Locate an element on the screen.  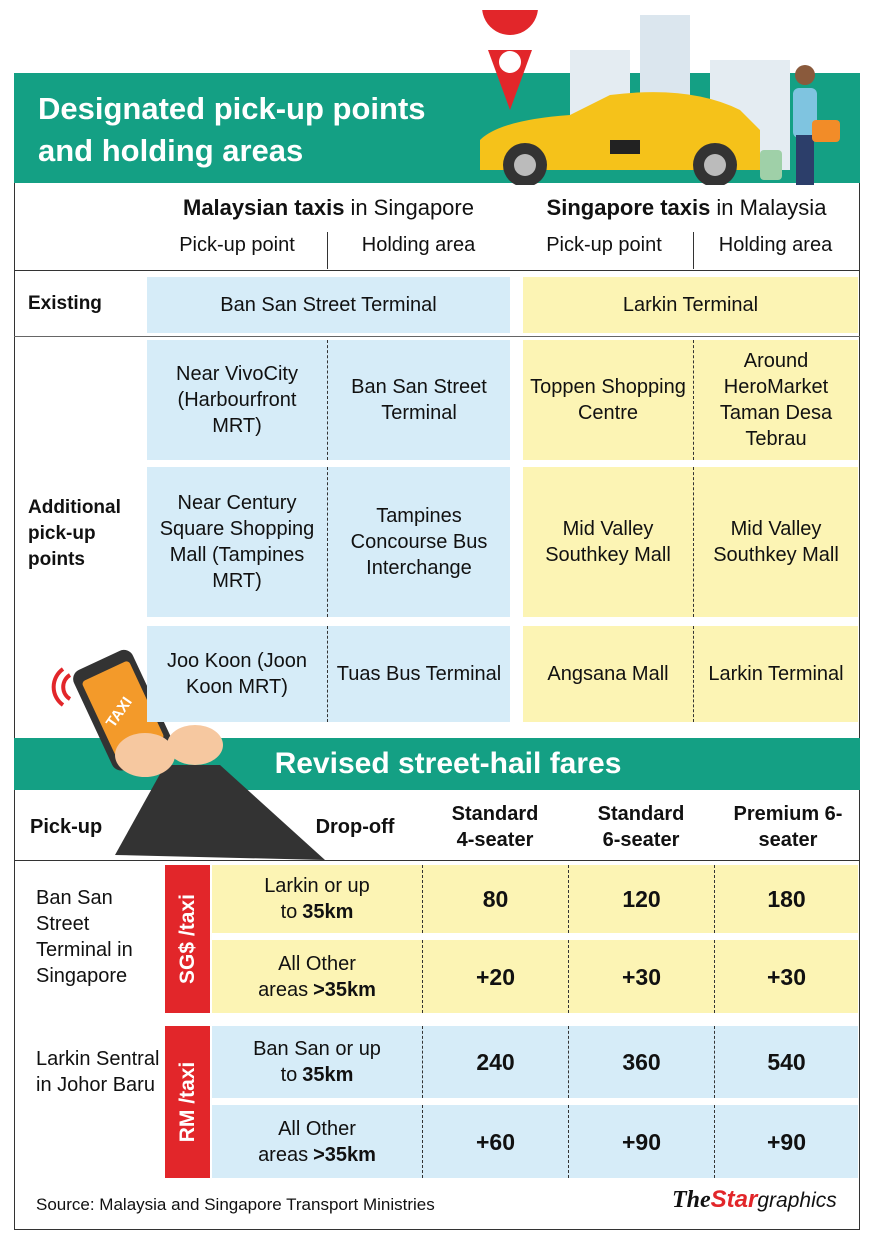
pickup-cell: Tampines Concourse Bus Interchange is located at coordinates (418, 542).